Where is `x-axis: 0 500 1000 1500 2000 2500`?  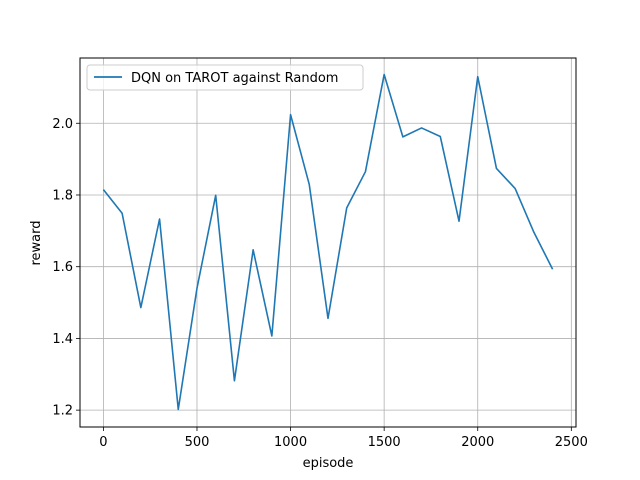 x-axis: 0 500 1000 1500 2000 2500 is located at coordinates (343, 438).